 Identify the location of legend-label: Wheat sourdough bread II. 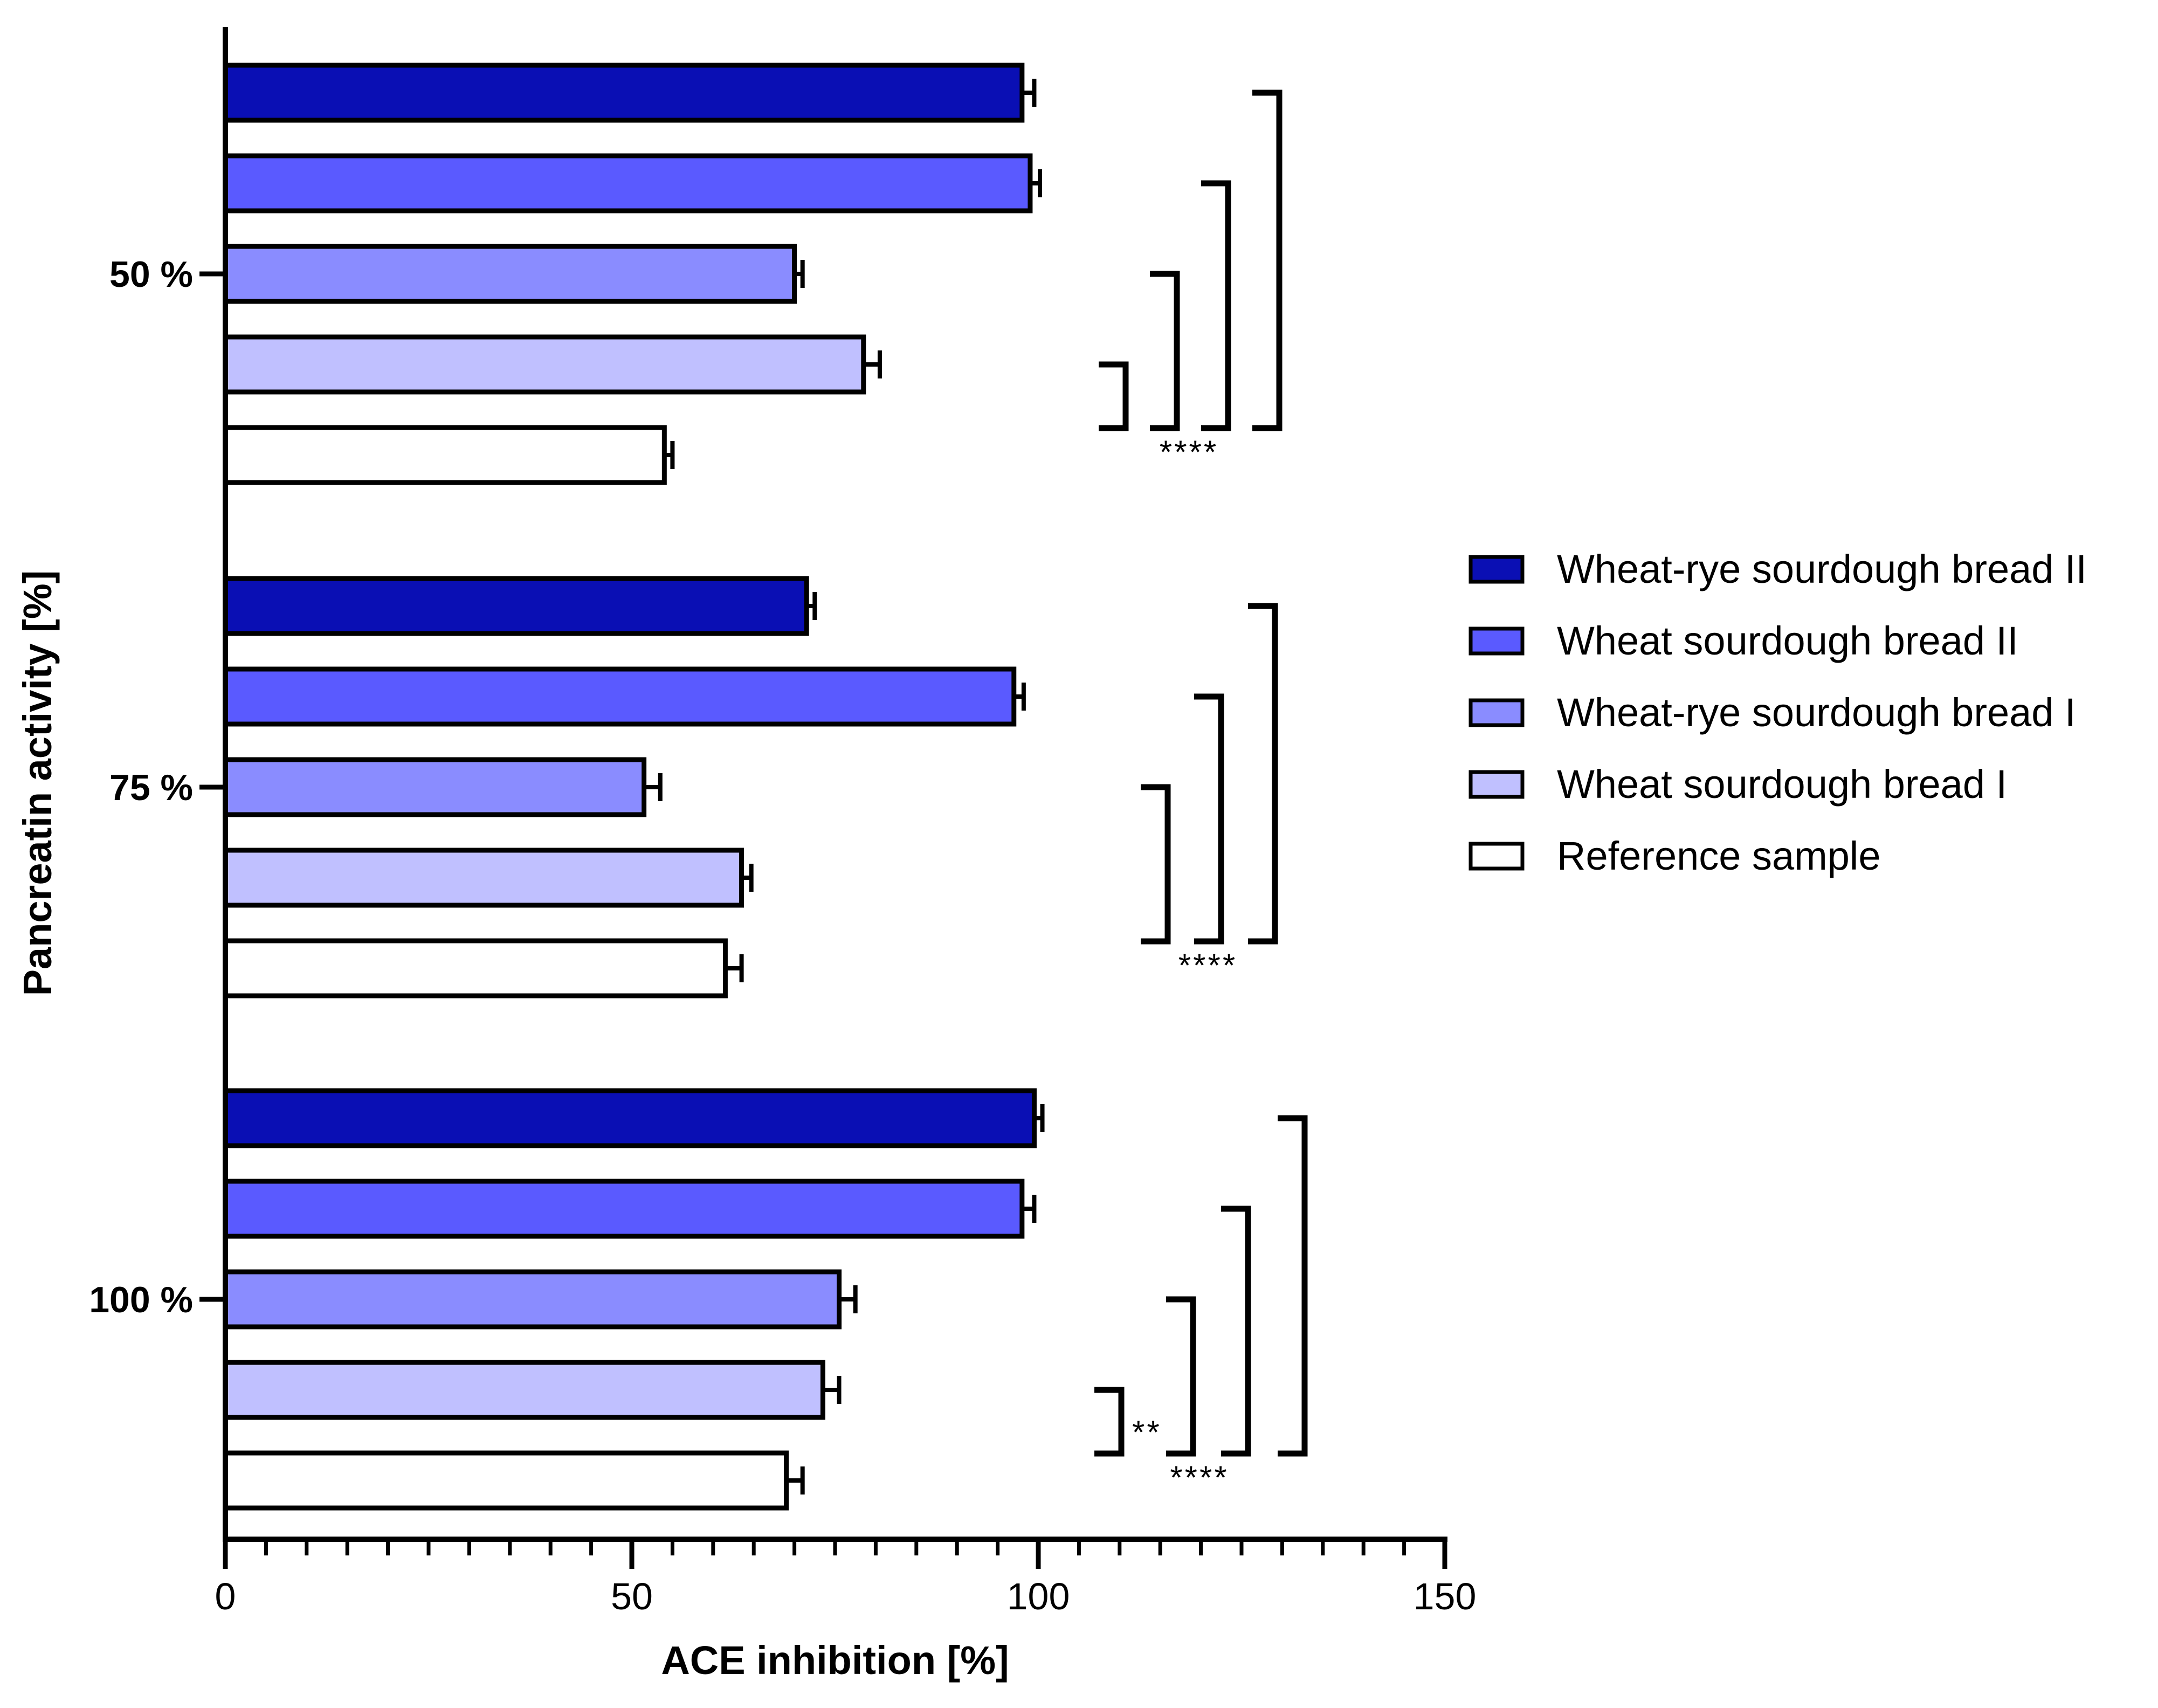
(1787, 640).